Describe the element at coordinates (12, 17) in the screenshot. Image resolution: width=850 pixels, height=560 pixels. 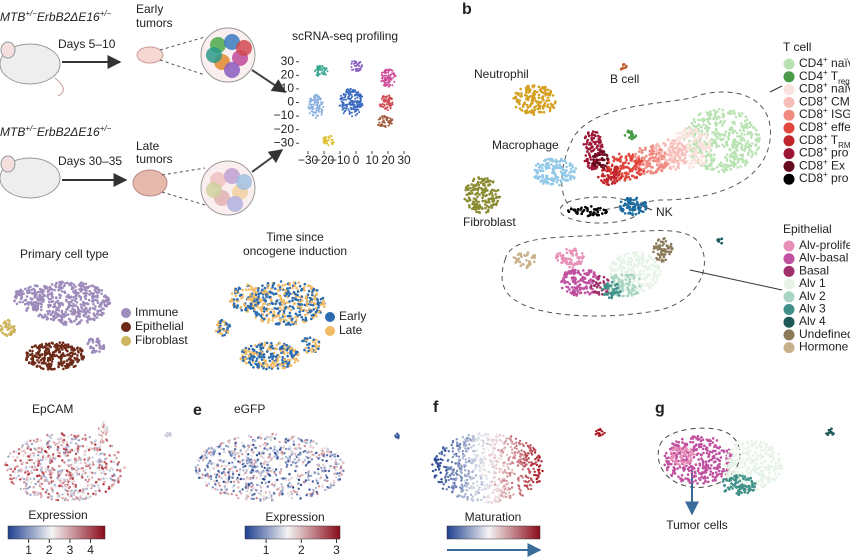
I see `text-part: MTB` at that location.